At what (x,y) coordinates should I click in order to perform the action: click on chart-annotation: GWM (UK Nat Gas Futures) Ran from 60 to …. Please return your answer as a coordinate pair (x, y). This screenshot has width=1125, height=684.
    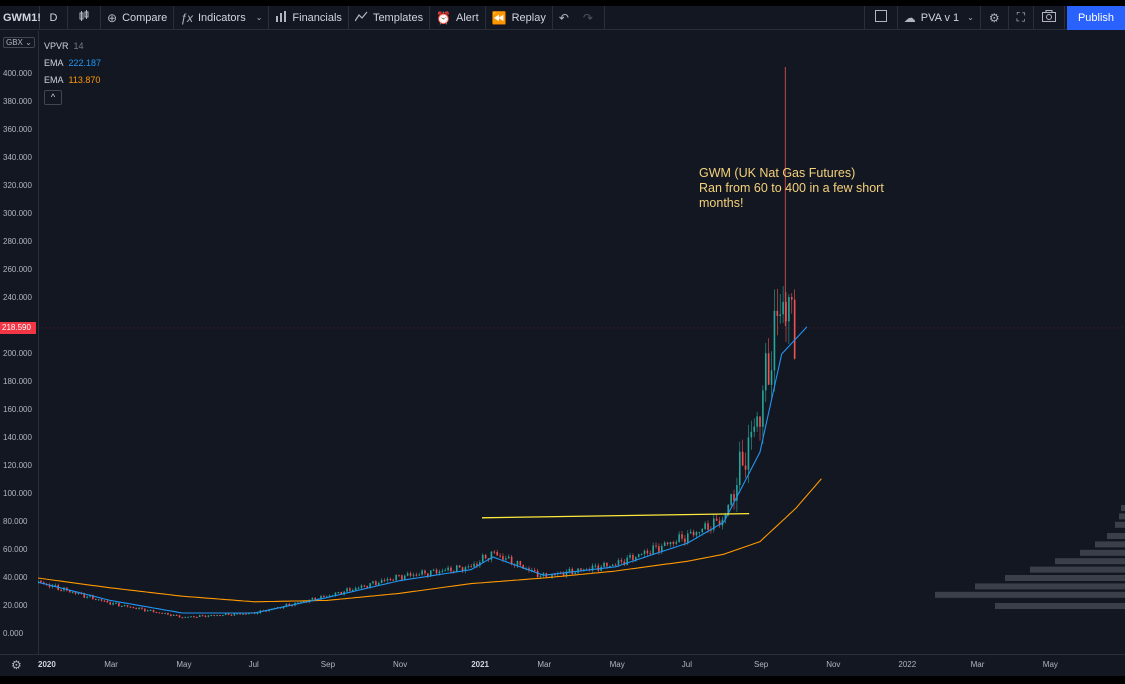
    Looking at the image, I should click on (791, 188).